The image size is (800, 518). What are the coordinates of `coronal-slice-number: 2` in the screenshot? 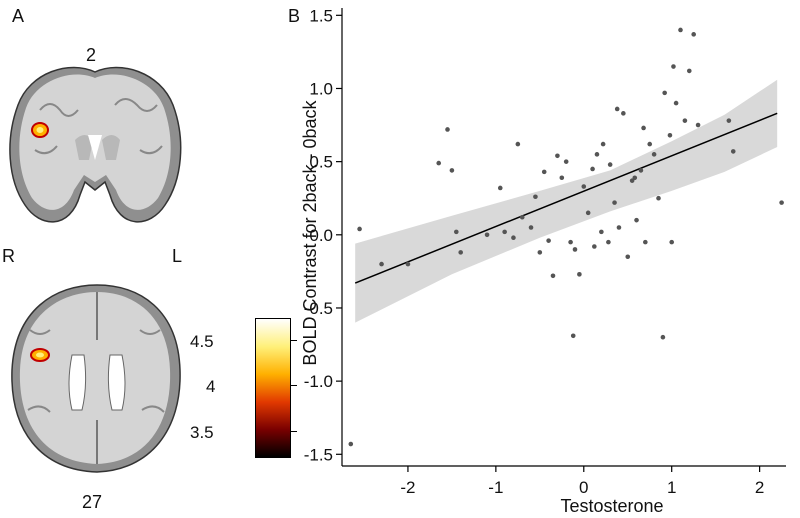 It's located at (91, 55).